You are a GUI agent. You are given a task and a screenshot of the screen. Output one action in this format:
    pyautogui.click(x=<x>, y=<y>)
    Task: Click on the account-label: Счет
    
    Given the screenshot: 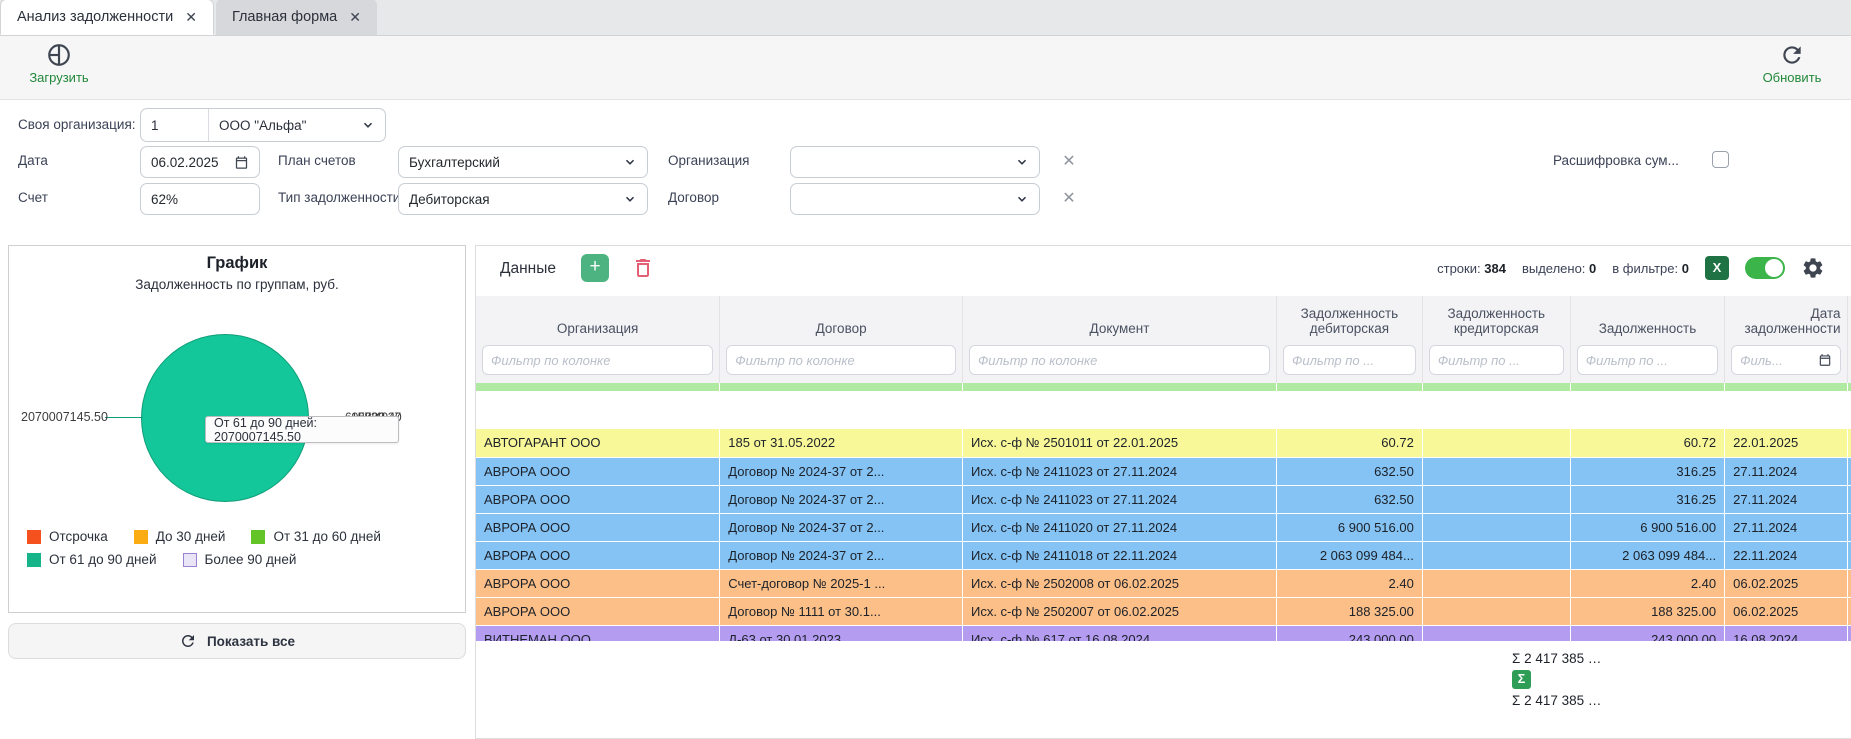 What is the action you would take?
    pyautogui.click(x=33, y=197)
    